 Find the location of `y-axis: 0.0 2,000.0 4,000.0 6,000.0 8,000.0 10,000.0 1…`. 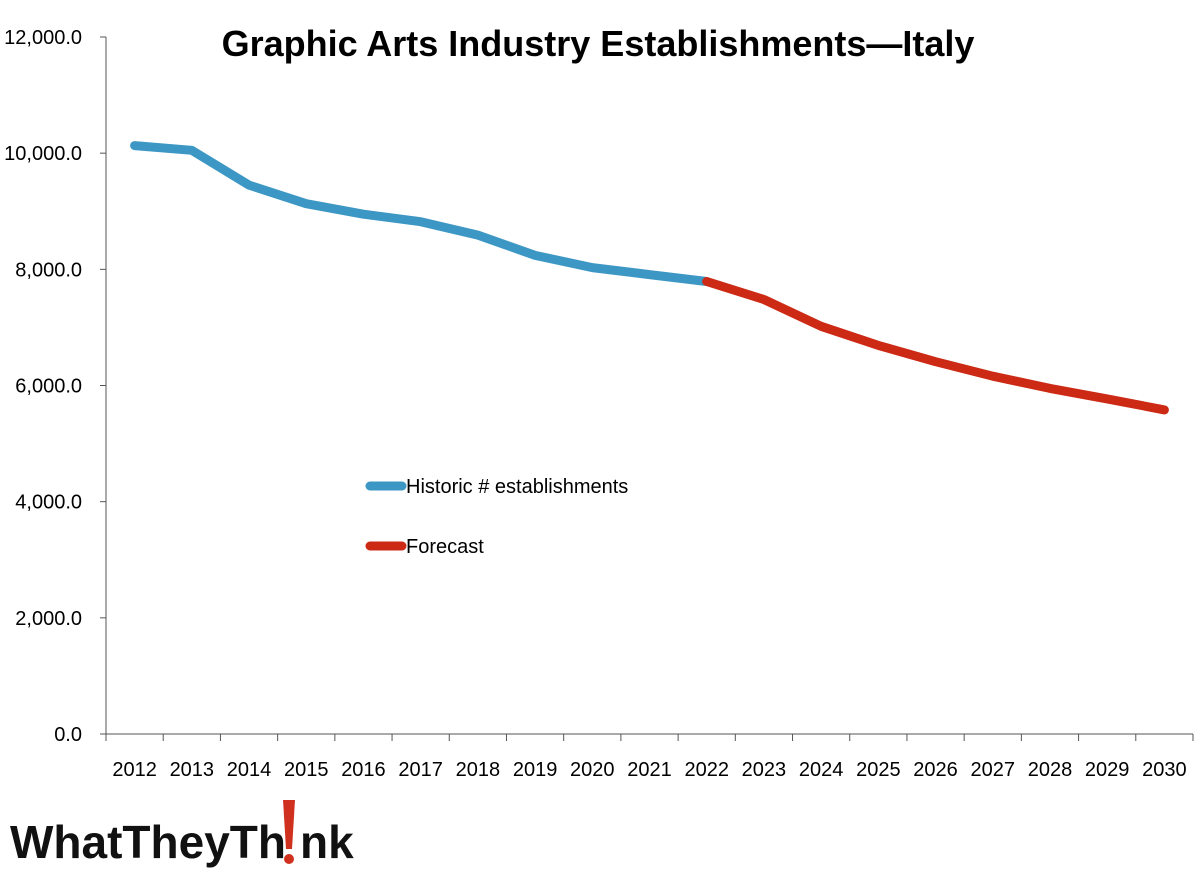

y-axis: 0.0 2,000.0 4,000.0 6,000.0 8,000.0 10,000.0 1… is located at coordinates (55, 386).